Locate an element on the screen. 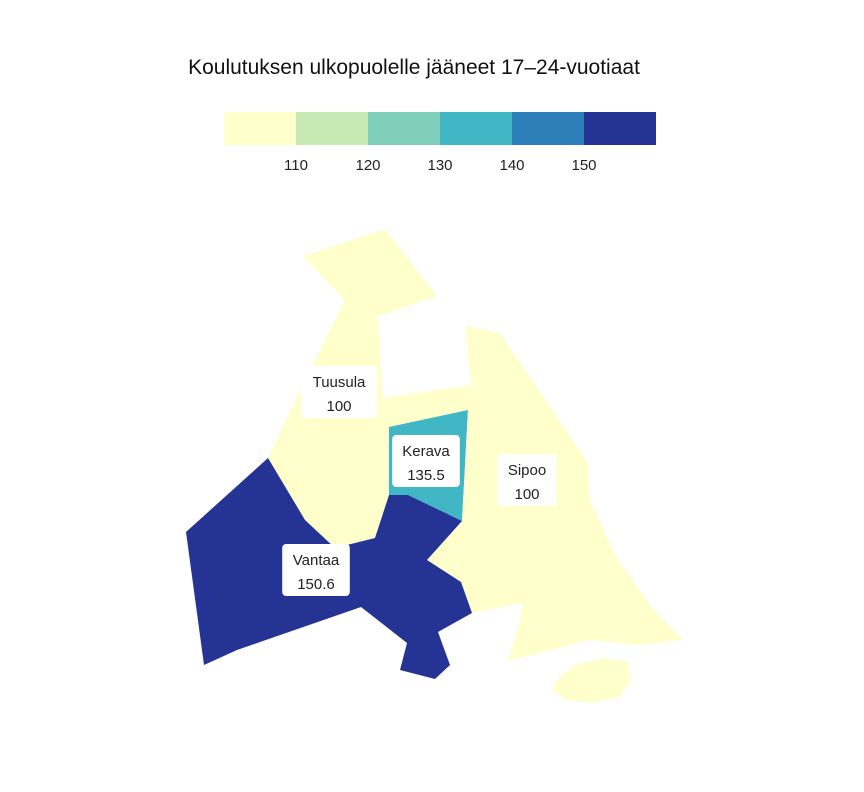 The image size is (864, 792). region-name: Vantaa is located at coordinates (316, 560).